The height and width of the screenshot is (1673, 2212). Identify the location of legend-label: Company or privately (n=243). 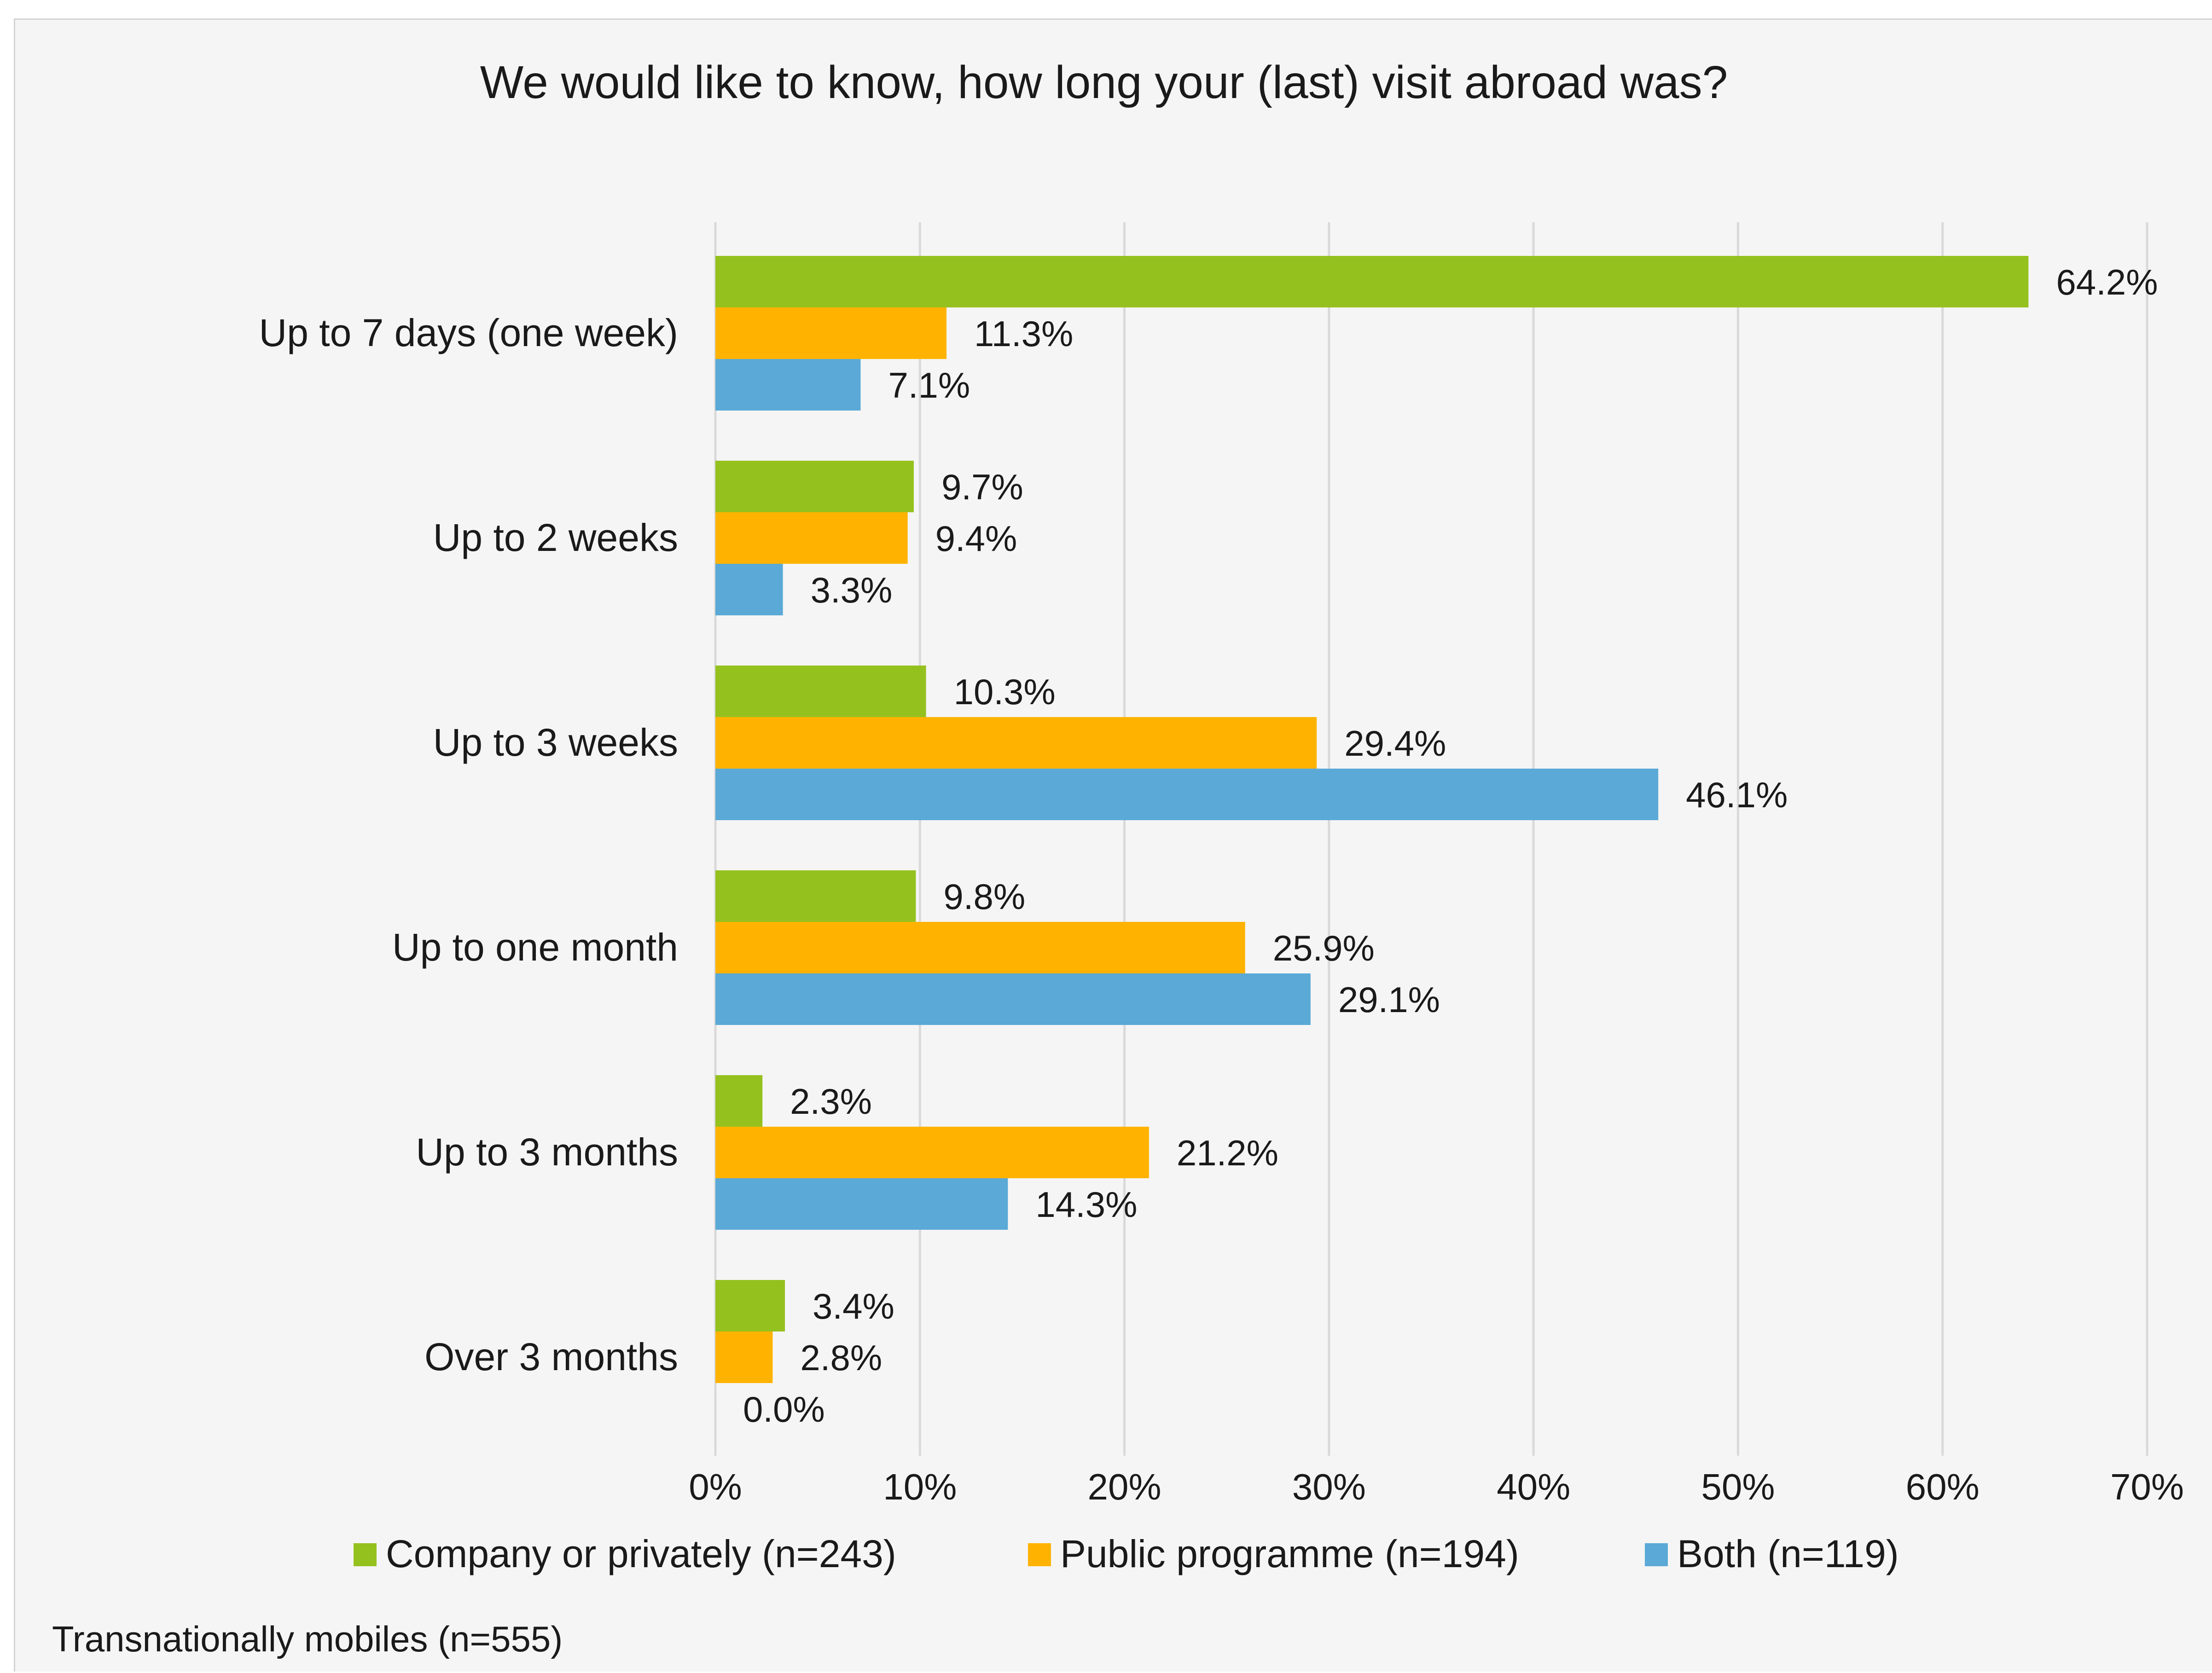
(641, 1554).